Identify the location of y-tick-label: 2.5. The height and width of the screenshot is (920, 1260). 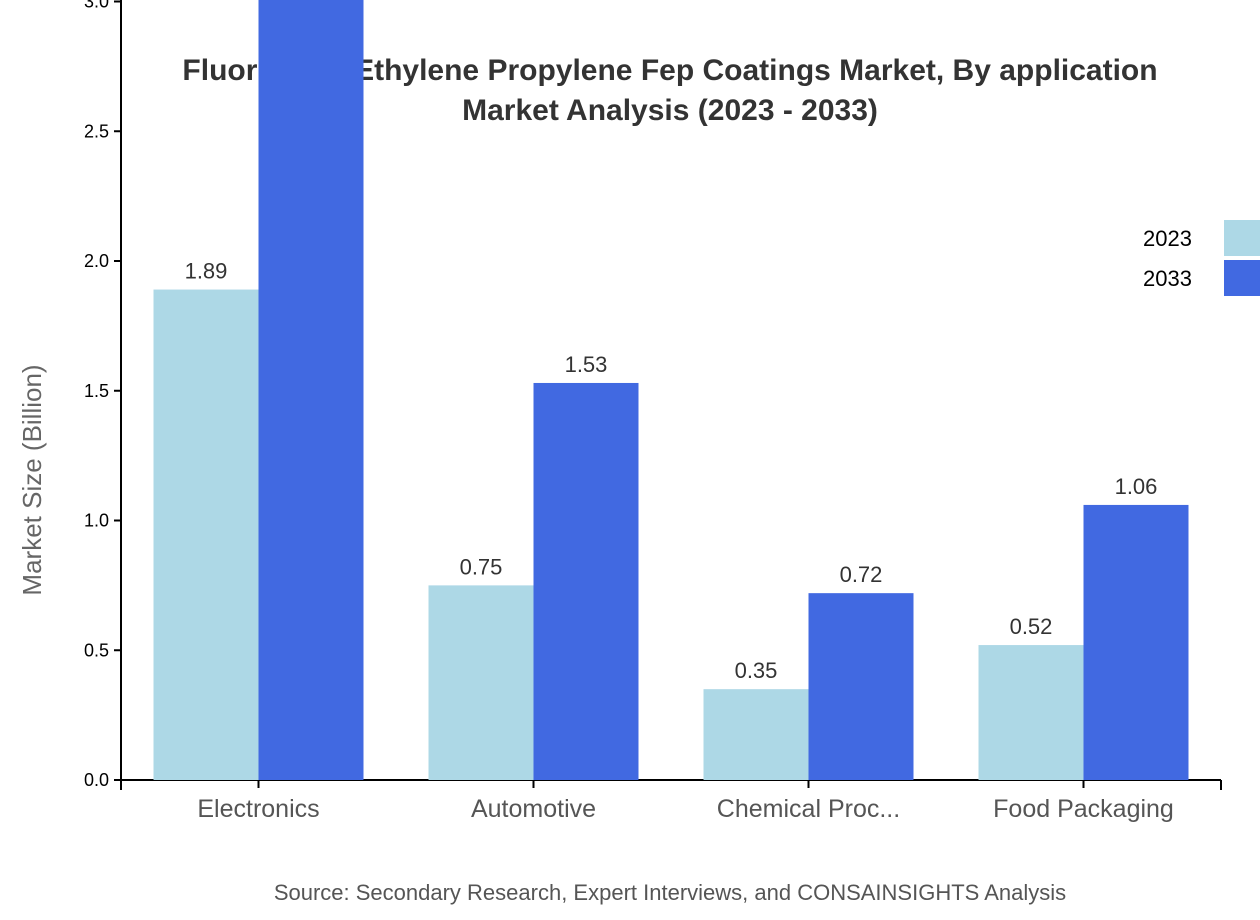
(96, 131).